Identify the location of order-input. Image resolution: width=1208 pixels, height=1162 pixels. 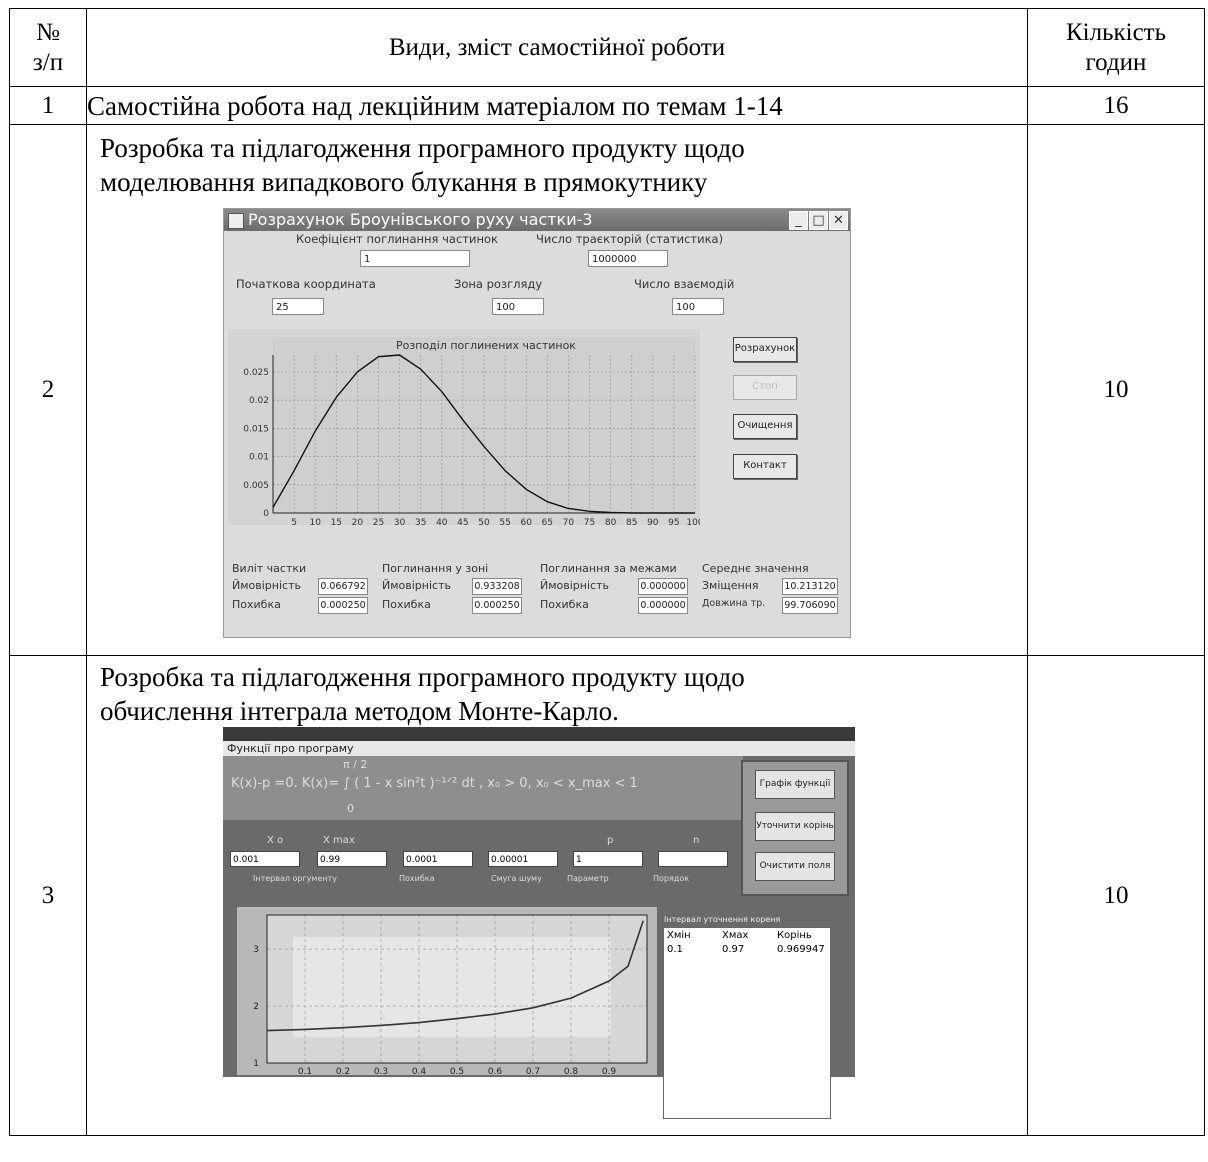
(693, 859).